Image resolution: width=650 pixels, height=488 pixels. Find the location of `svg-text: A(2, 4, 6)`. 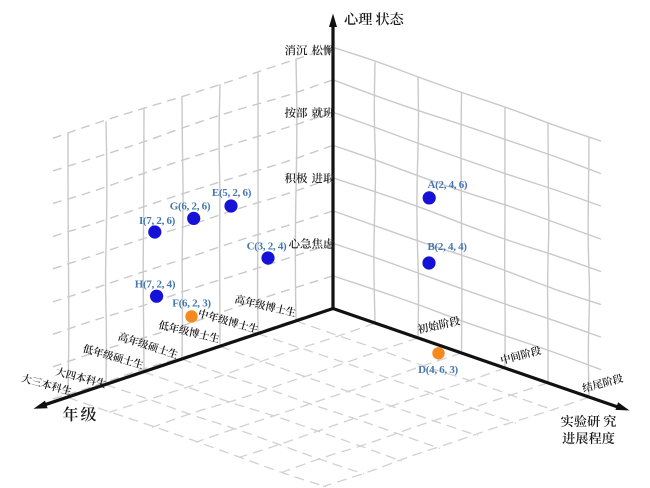

svg-text: A(2, 4, 6) is located at coordinates (448, 185).